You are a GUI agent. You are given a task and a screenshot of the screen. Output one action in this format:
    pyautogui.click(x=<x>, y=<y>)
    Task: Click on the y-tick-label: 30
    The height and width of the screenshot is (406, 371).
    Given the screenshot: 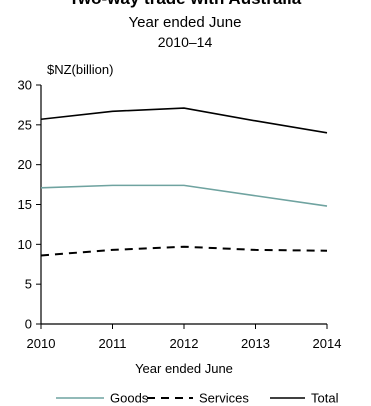 What is the action you would take?
    pyautogui.click(x=25, y=85)
    